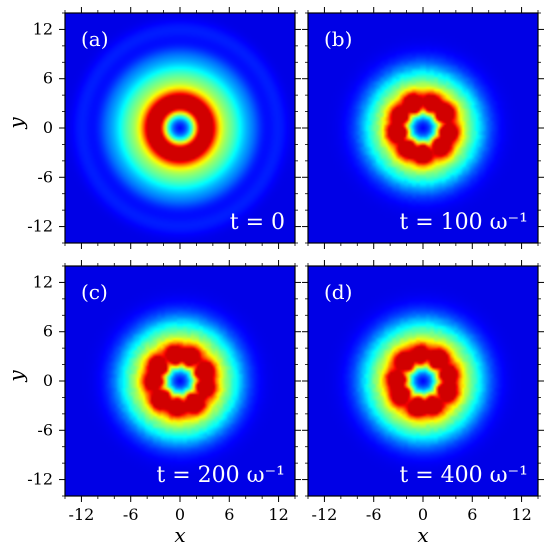 This screenshot has width=550, height=550. Describe the element at coordinates (257, 222) in the screenshot. I see `time-label: t = 0` at that location.